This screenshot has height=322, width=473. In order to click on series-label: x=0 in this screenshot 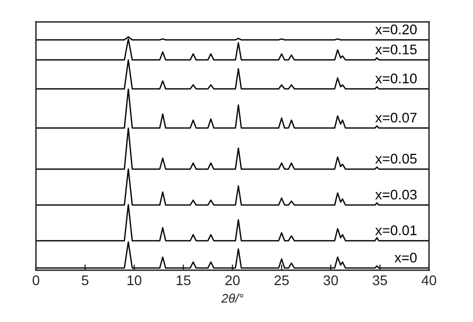, I will do `click(405, 257)`.